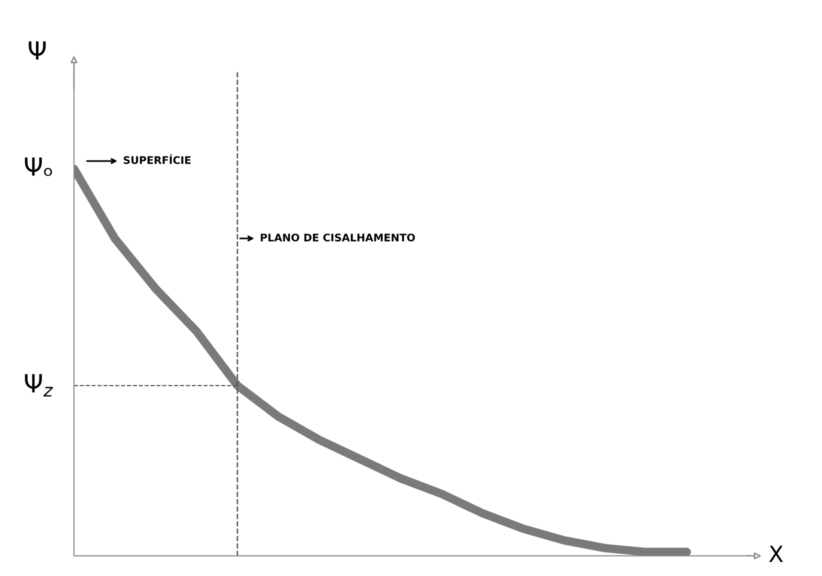  What do you see at coordinates (38, 385) in the screenshot?
I see `ref-line-label: Ψ$_{z}$` at bounding box center [38, 385].